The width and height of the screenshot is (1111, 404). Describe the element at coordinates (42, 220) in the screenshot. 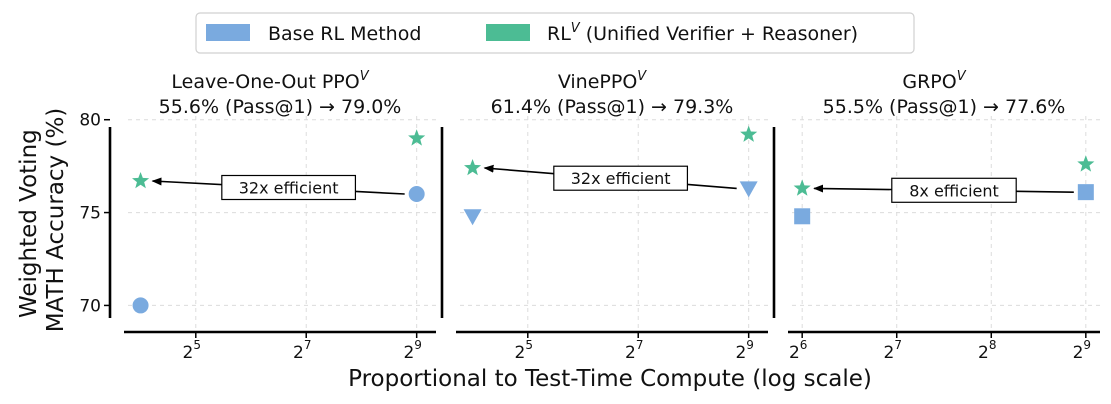

I see `y-axis-label: Weighted Voting MATH Accuracy (%)` at that location.